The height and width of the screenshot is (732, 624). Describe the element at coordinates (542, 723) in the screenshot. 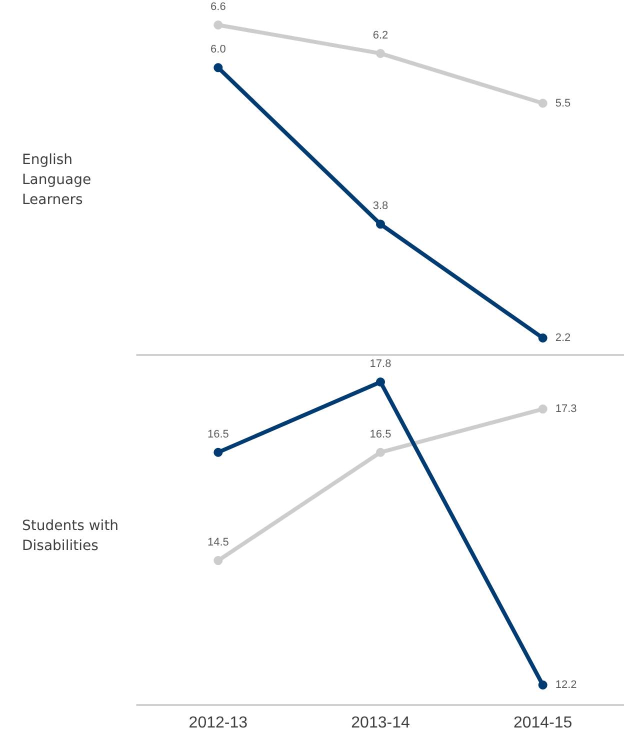

I see `x-tick-label: 2014-15` at that location.